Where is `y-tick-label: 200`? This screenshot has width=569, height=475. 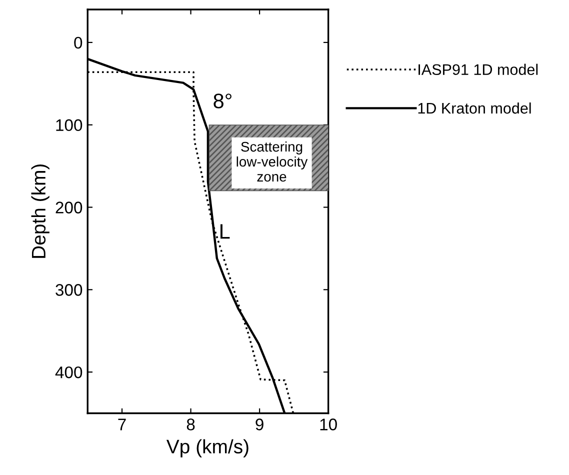
y-tick-label: 200 is located at coordinates (69, 208).